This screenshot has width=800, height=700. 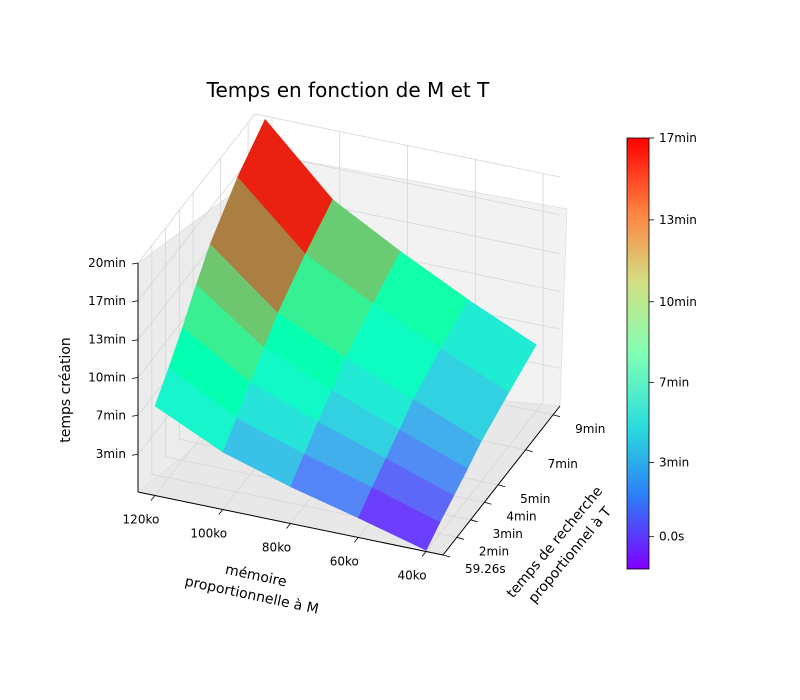 I want to click on z-tick-label: 13min, so click(x=107, y=340).